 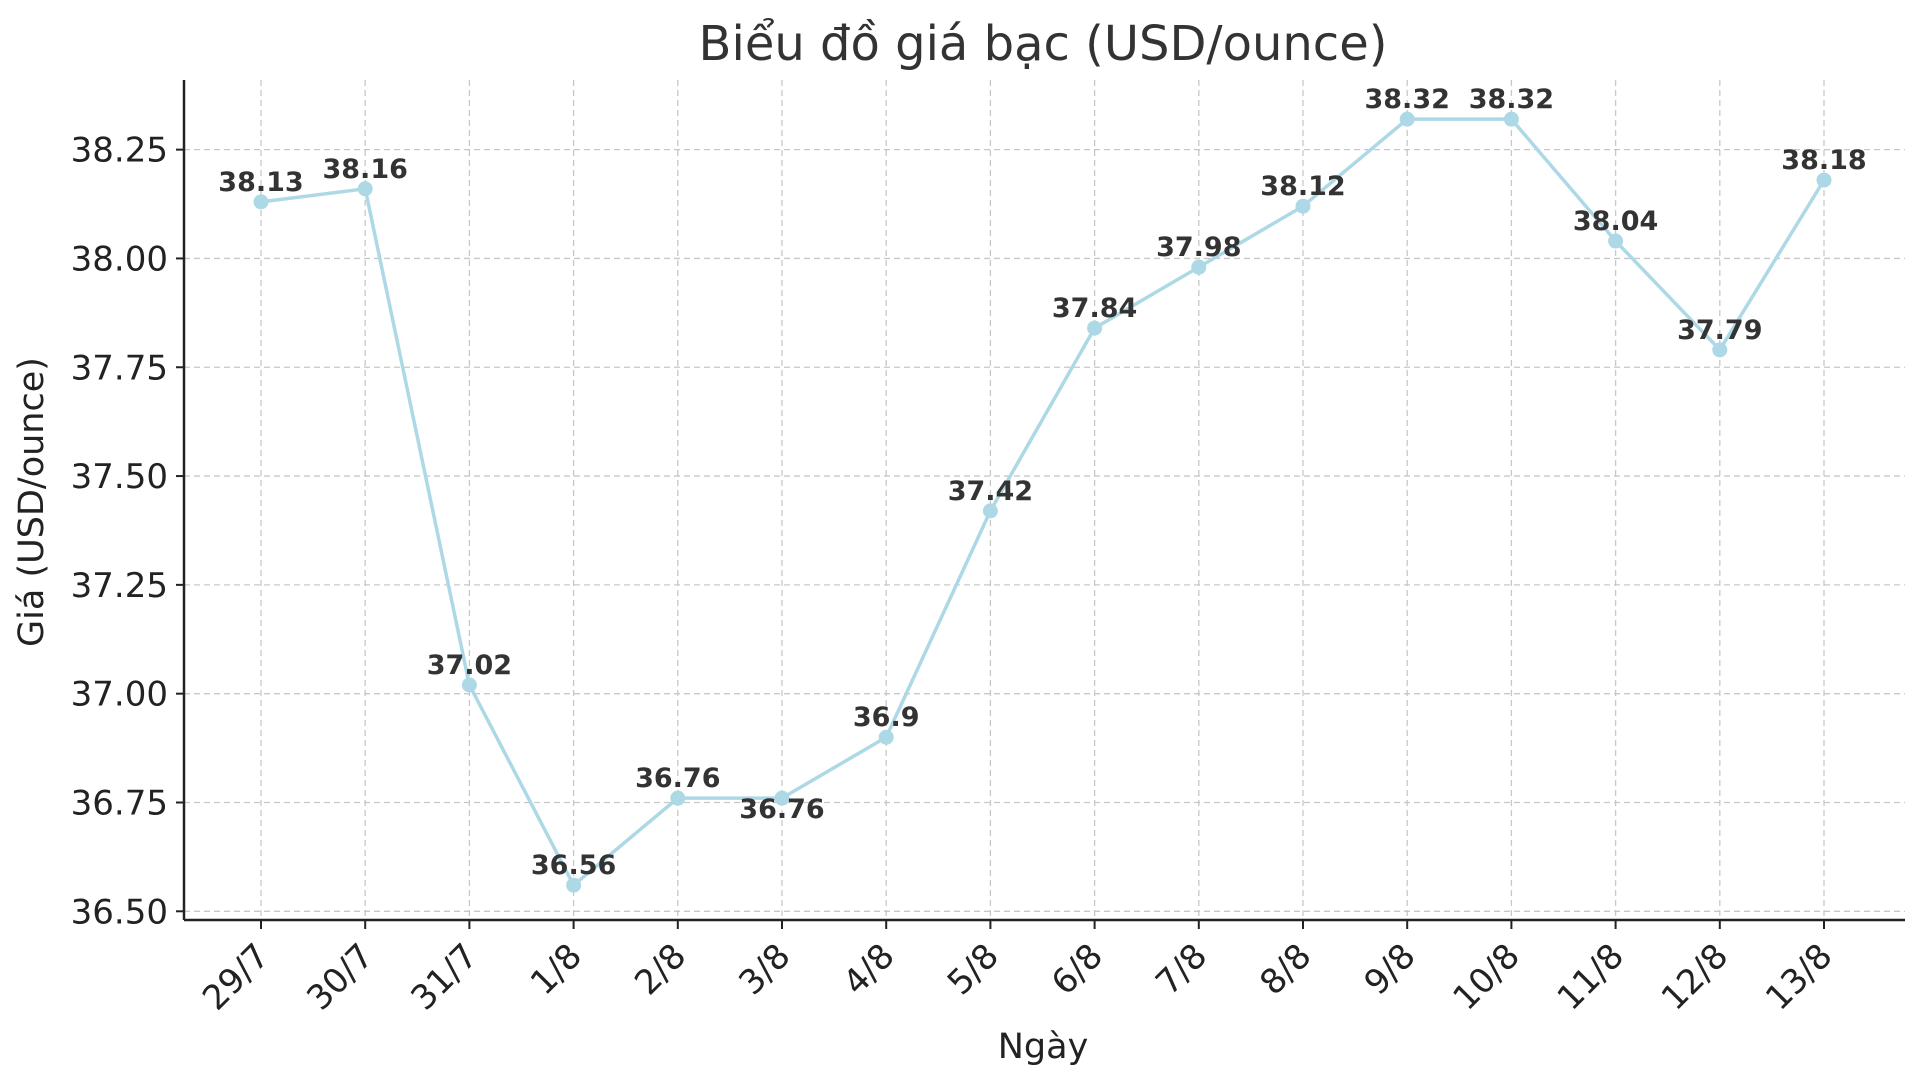 I want to click on data-label: 37.84, so click(x=1094, y=308).